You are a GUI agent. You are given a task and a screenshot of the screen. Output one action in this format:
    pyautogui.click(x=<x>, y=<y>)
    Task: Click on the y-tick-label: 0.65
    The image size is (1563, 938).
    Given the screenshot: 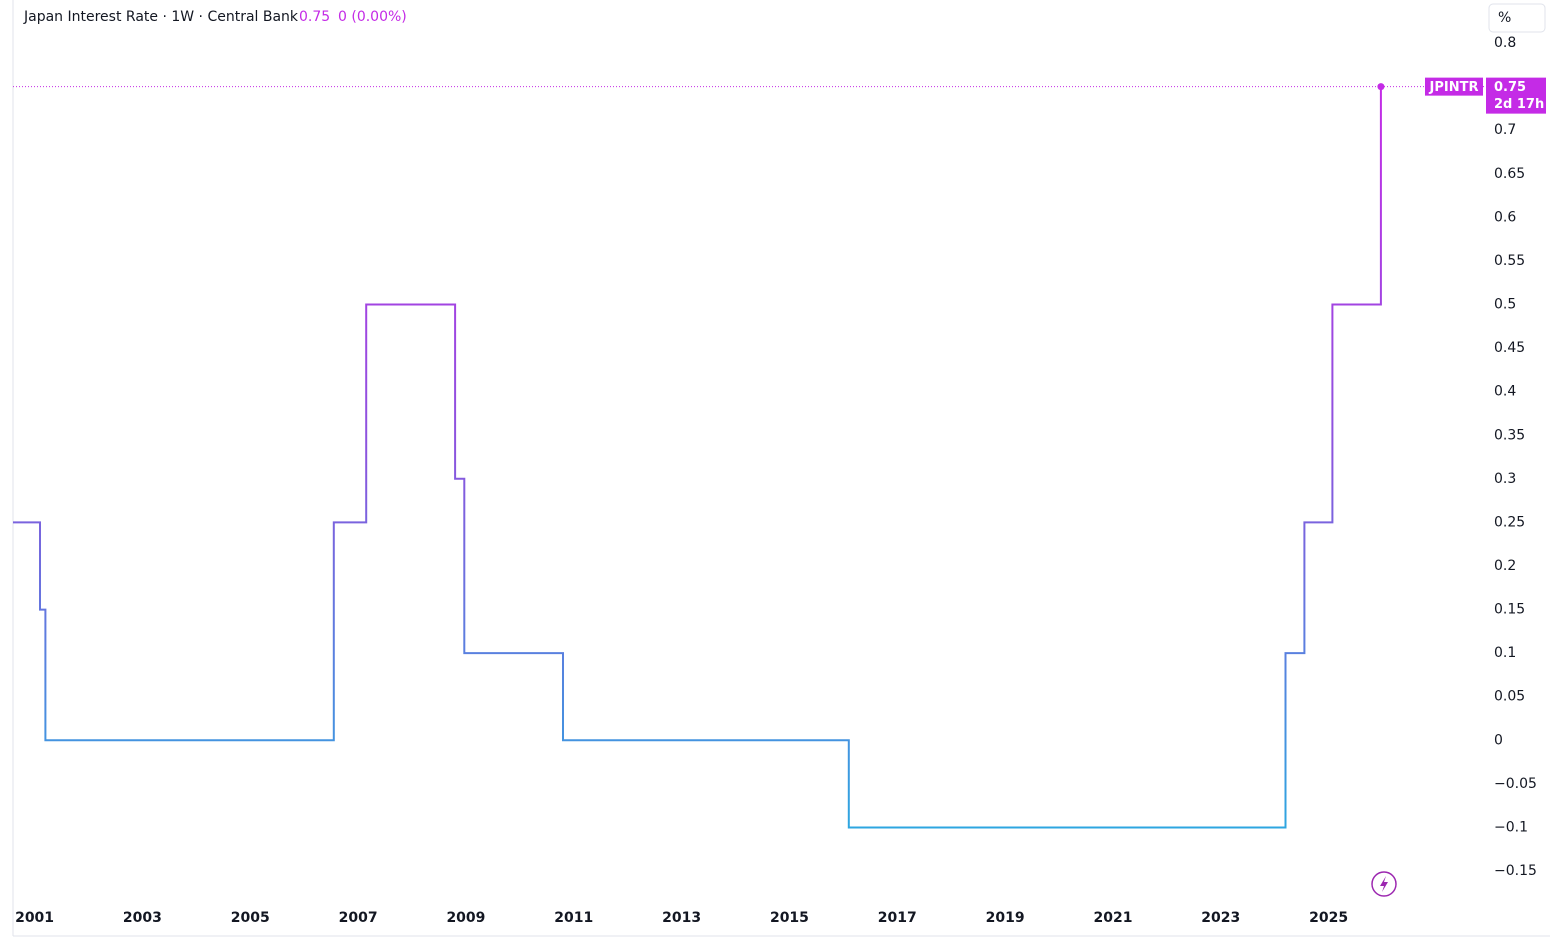 What is the action you would take?
    pyautogui.click(x=1509, y=174)
    